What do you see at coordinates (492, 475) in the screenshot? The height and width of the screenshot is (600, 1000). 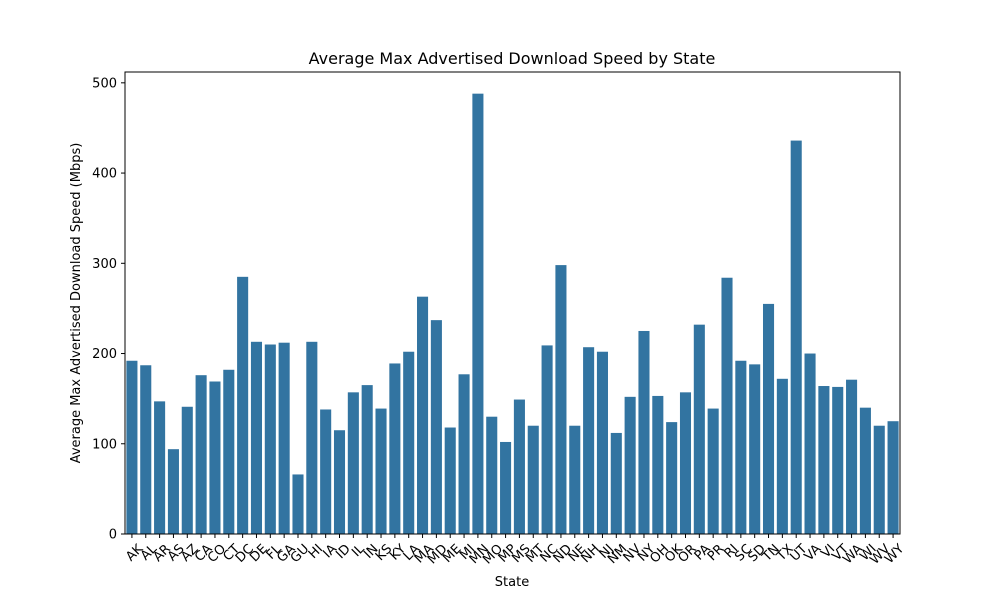 I see `bar-mo` at bounding box center [492, 475].